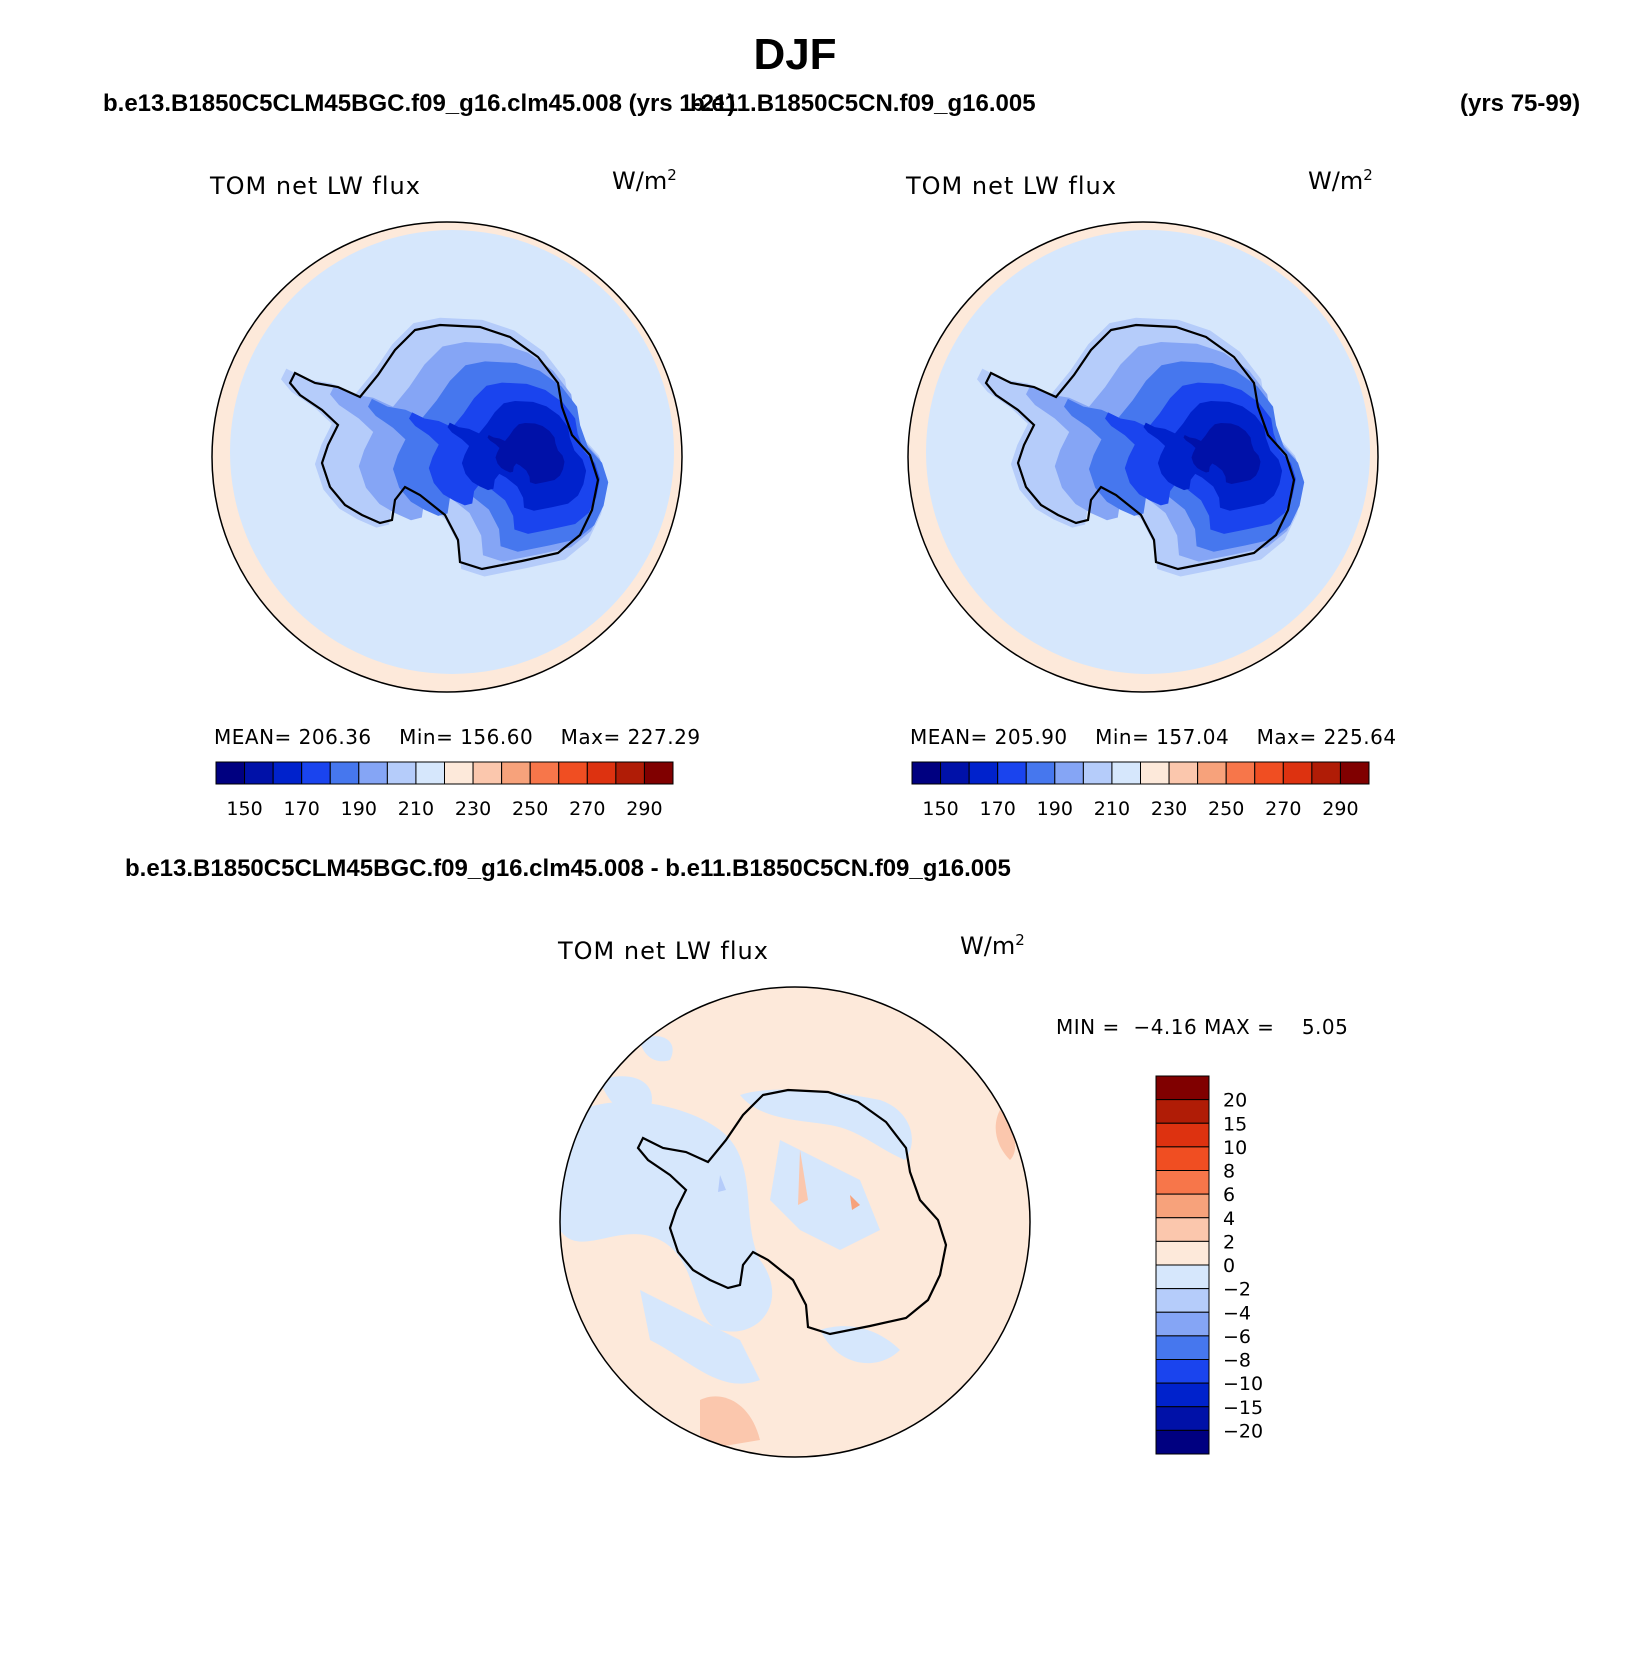 Image resolution: width=1630 pixels, height=1655 pixels. What do you see at coordinates (795, 1222) in the screenshot?
I see `map-difference` at bounding box center [795, 1222].